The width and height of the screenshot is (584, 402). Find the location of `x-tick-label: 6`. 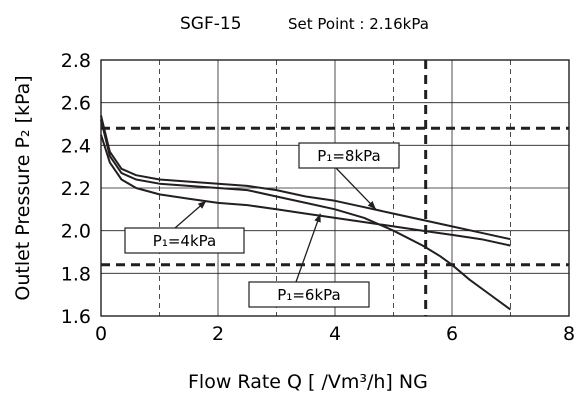

x-tick-label: 6 is located at coordinates (452, 334).